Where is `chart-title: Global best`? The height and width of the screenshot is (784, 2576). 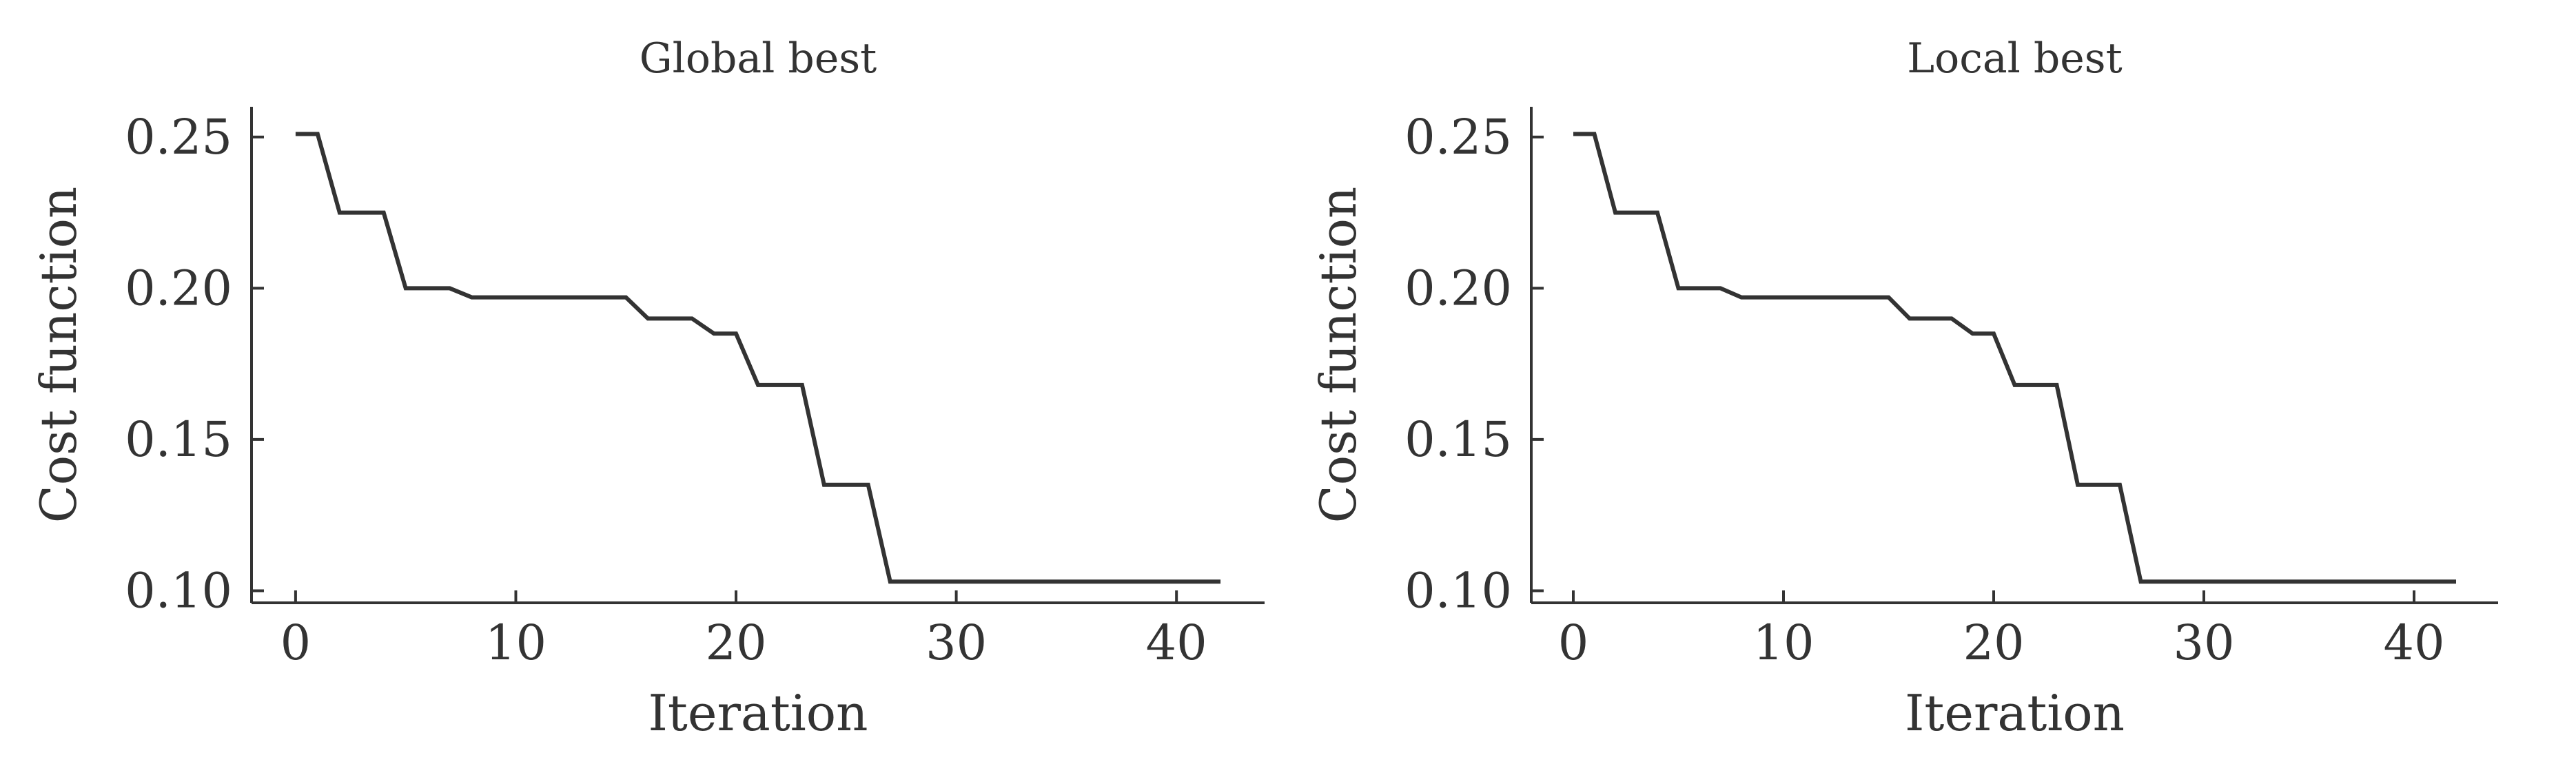 chart-title: Global best is located at coordinates (758, 58).